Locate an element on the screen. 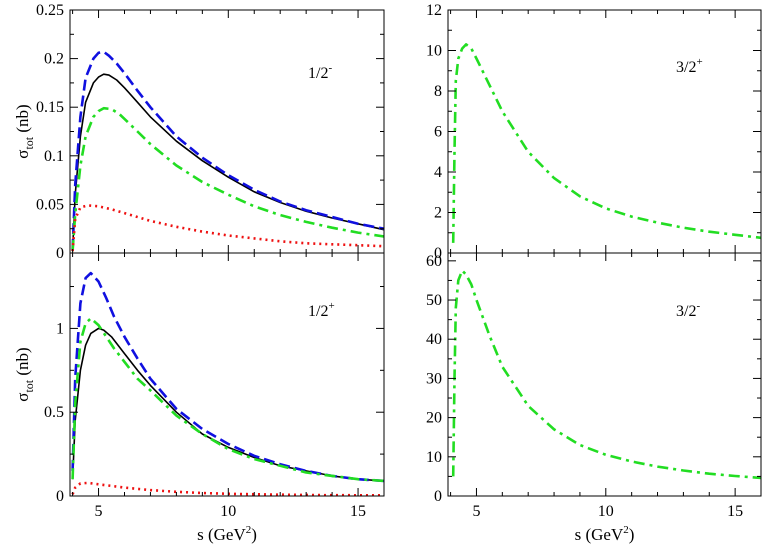  y-tick-label: 0.5 is located at coordinates (54, 412).